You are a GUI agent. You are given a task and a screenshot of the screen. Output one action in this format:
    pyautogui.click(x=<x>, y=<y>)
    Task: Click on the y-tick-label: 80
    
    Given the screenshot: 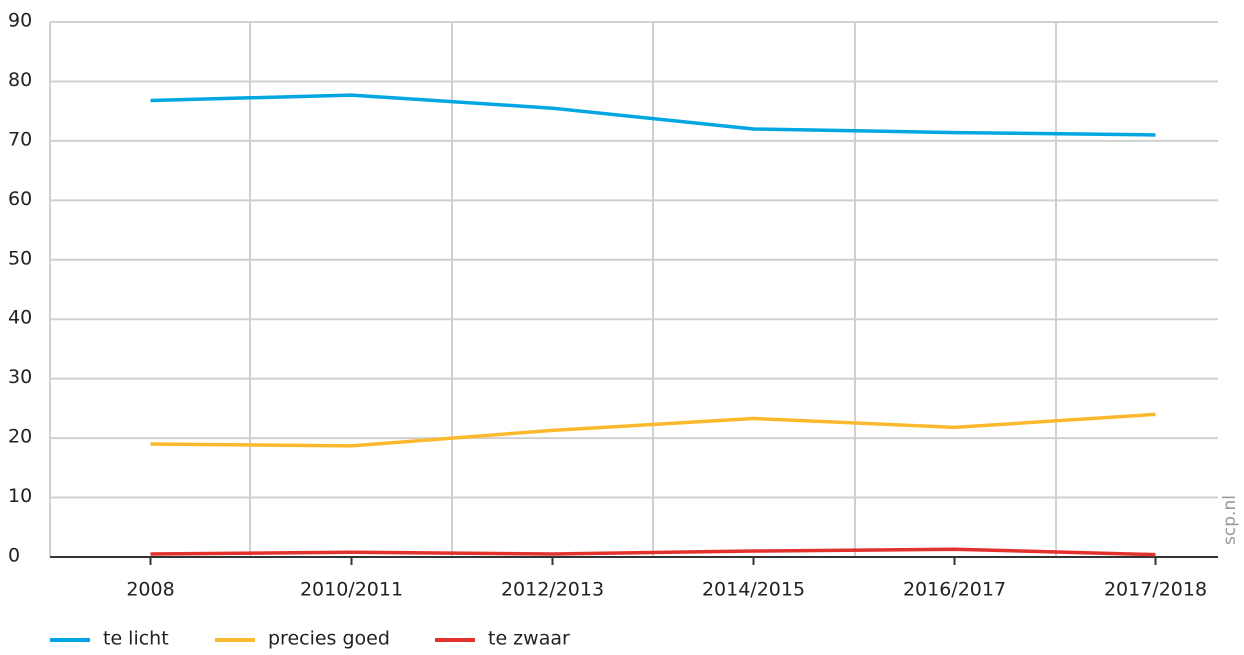 What is the action you would take?
    pyautogui.click(x=20, y=80)
    